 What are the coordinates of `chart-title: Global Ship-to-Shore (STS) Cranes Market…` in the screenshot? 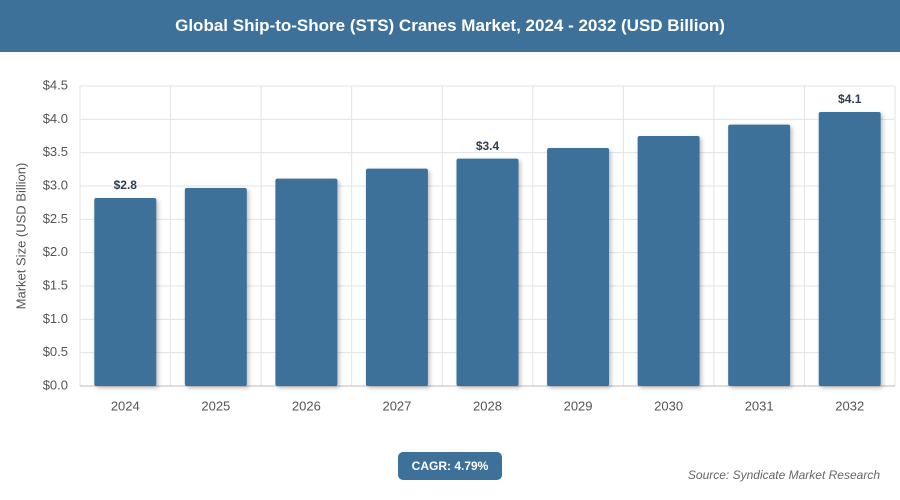 It's located at (450, 26).